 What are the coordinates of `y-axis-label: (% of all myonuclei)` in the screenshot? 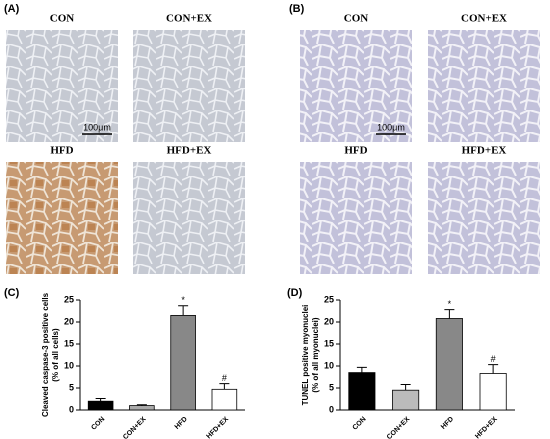 It's located at (315, 354).